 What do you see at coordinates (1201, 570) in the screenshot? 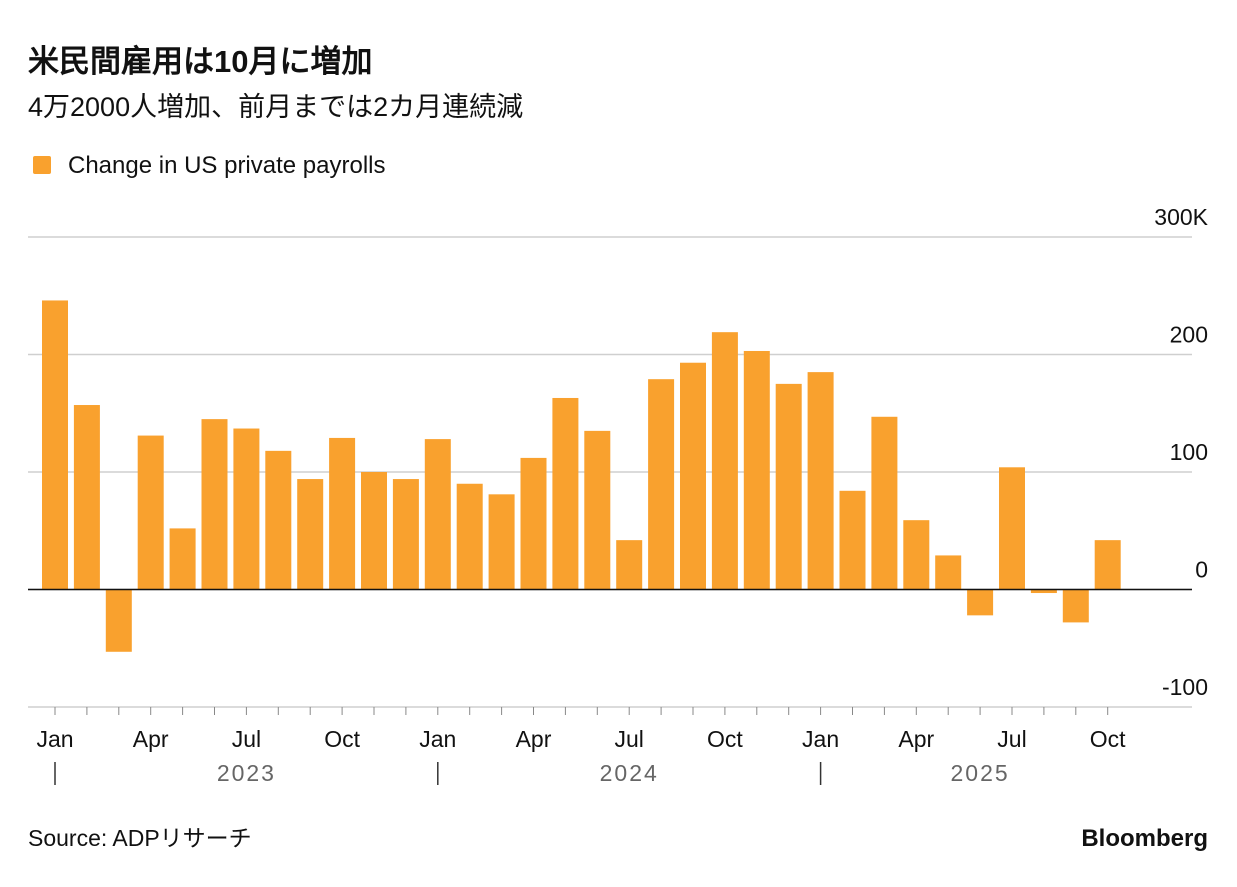
I see `y-tick-label: 0` at bounding box center [1201, 570].